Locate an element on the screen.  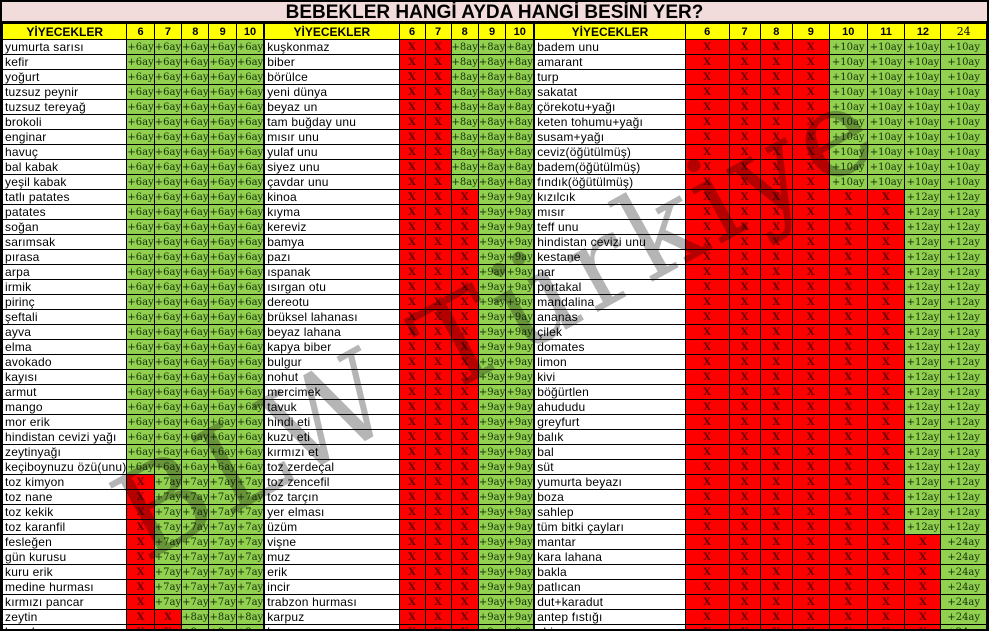
table-row: kuşkonmaz X X +8ay +8ay +8ay is located at coordinates (399, 47).